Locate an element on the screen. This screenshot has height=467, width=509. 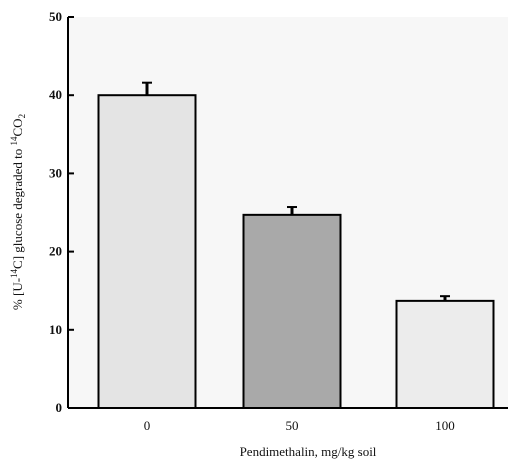
y-tick-label: 0 is located at coordinates (59, 407).